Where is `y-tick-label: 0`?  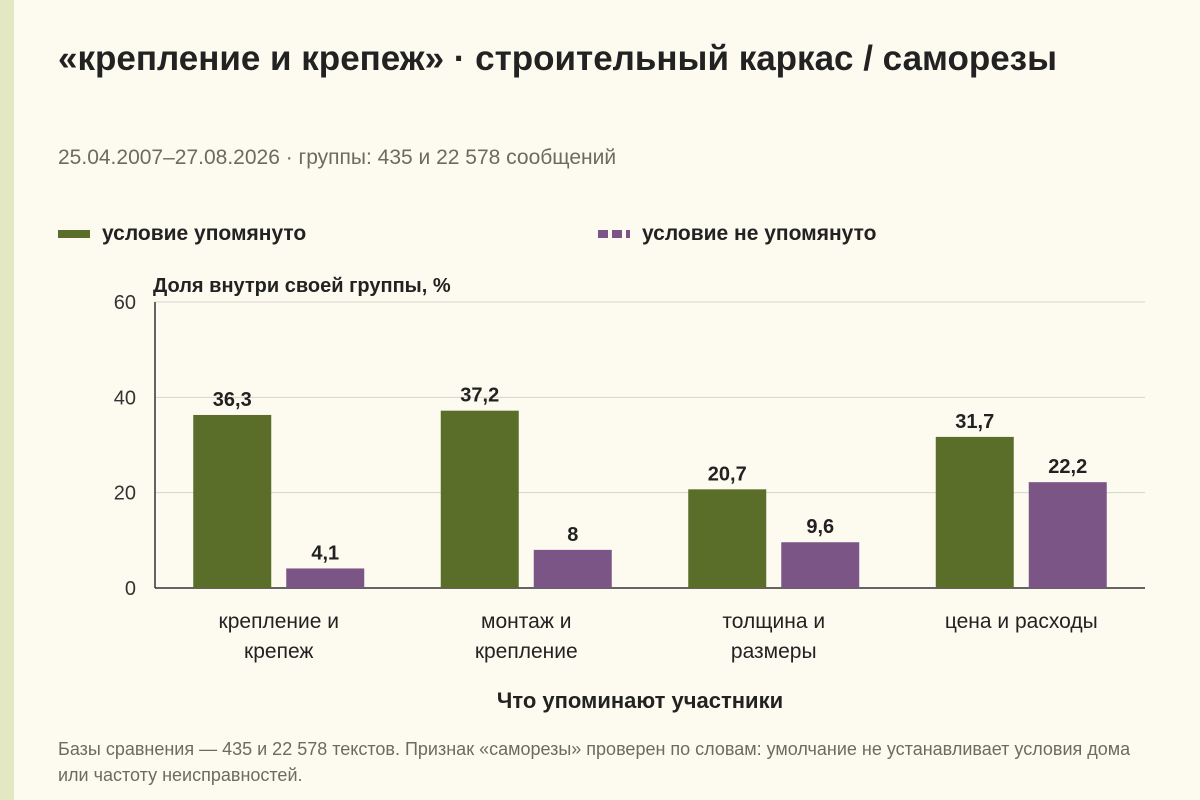
y-tick-label: 0 is located at coordinates (130, 589).